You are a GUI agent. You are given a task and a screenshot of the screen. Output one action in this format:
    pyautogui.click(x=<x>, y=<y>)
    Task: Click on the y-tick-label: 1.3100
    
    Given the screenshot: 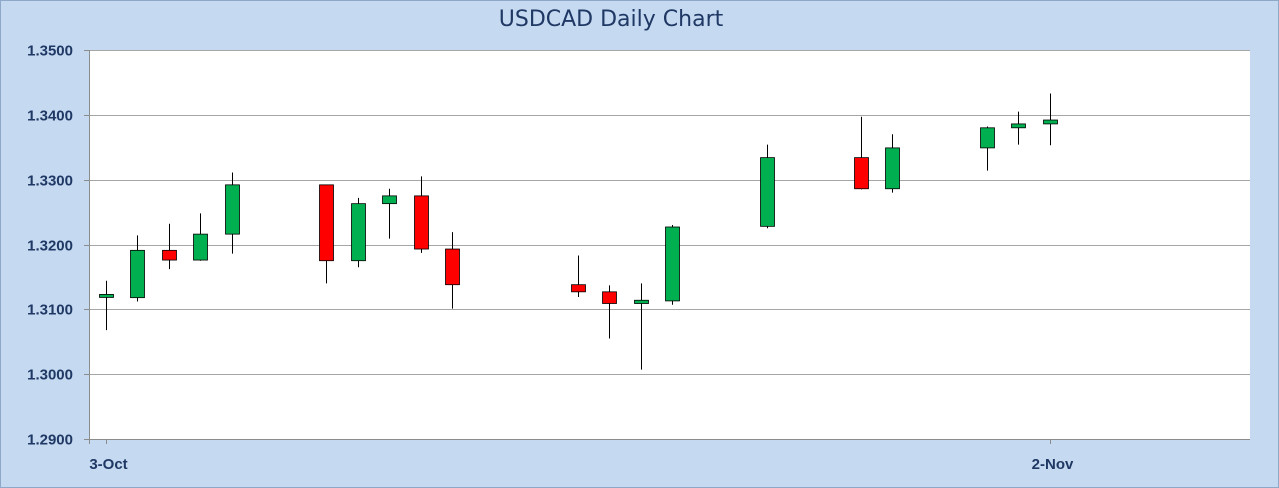 What is the action you would take?
    pyautogui.click(x=50, y=310)
    